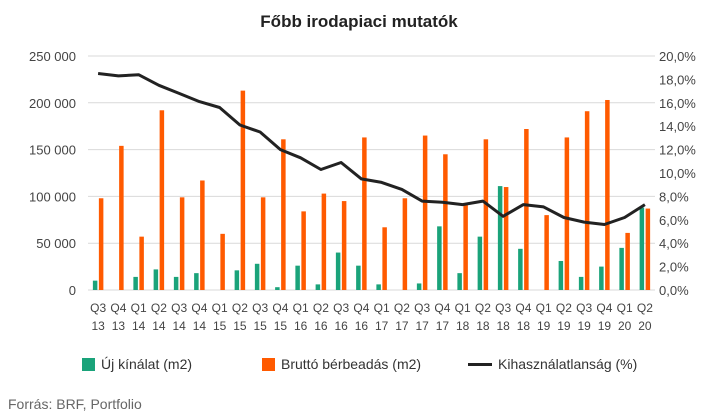  I want to click on y-left-tick-label: 200 000, so click(52, 103).